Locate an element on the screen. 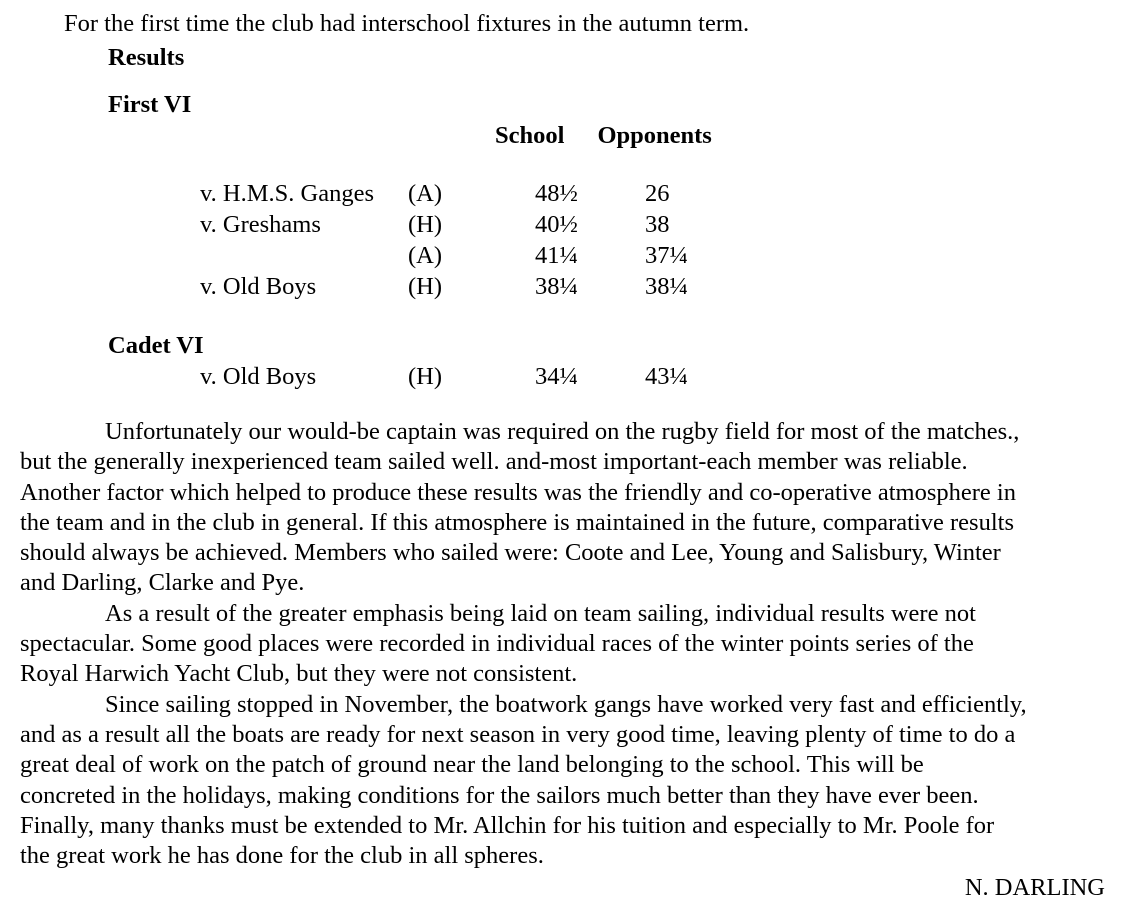 This screenshot has height=913, width=1125. opponent-name: v. H.M.S. Ganges is located at coordinates (287, 193).